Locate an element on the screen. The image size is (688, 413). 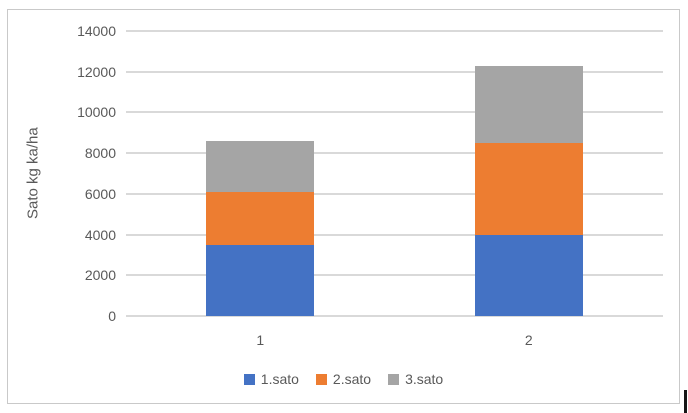
y-tick-label: 2000 is located at coordinates (100, 275).